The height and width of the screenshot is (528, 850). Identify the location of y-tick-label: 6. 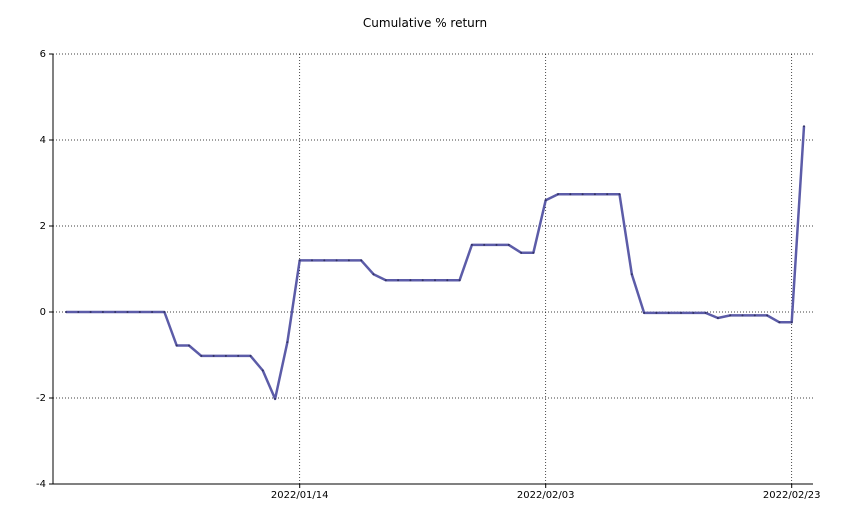
(43, 54).